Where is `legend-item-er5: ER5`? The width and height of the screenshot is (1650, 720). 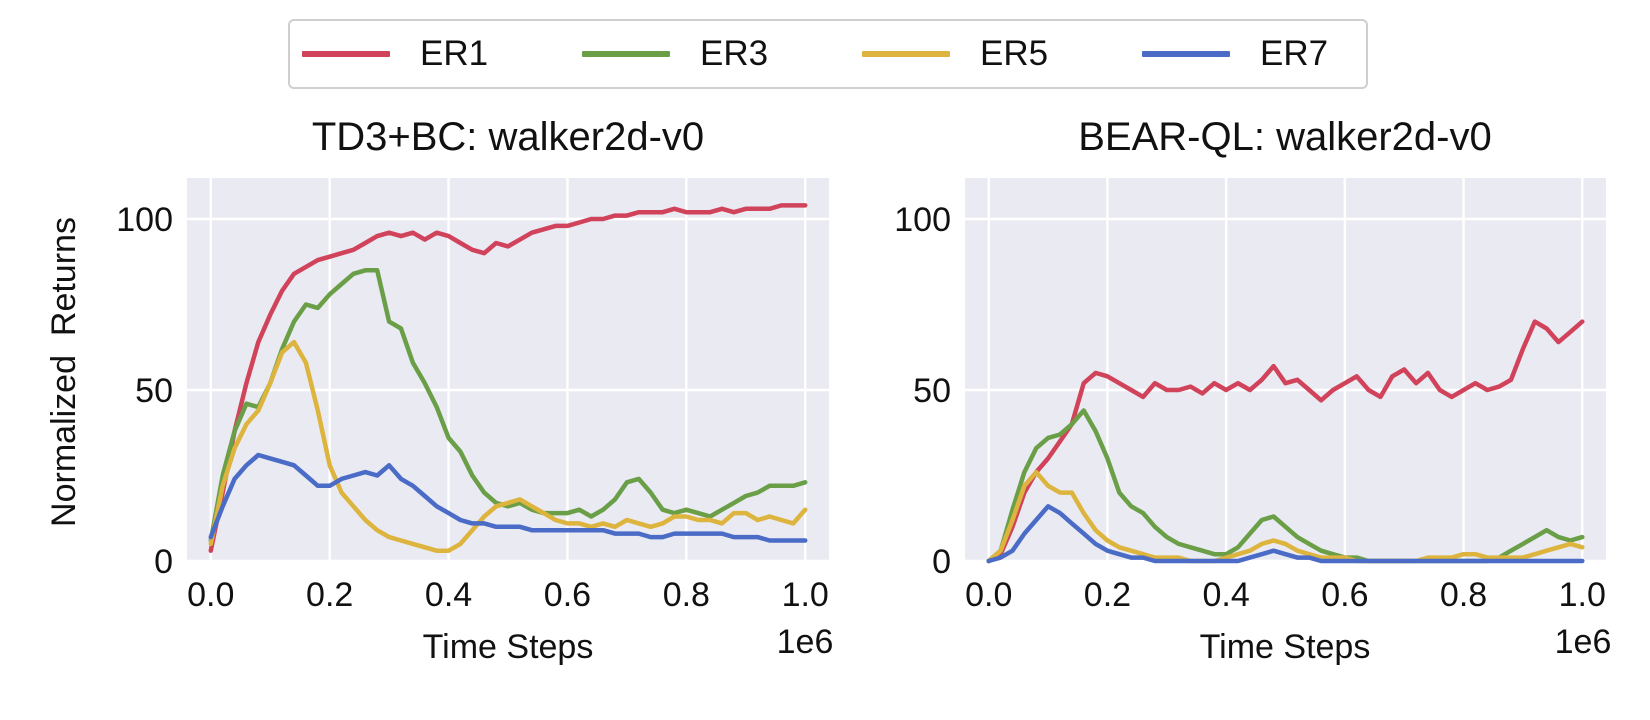
legend-item-er5: ER5 is located at coordinates (955, 54).